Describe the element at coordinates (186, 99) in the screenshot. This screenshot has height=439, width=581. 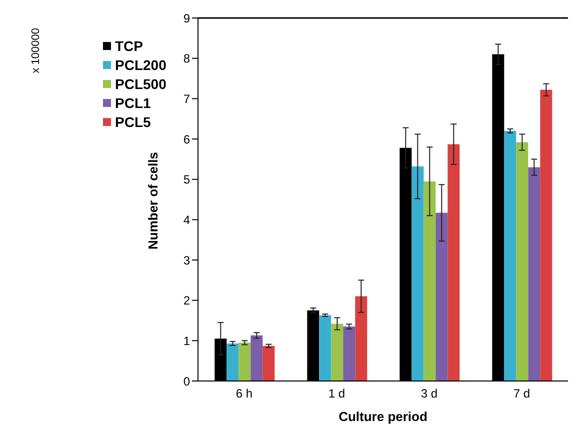
I see `y-tick-label: 7` at that location.